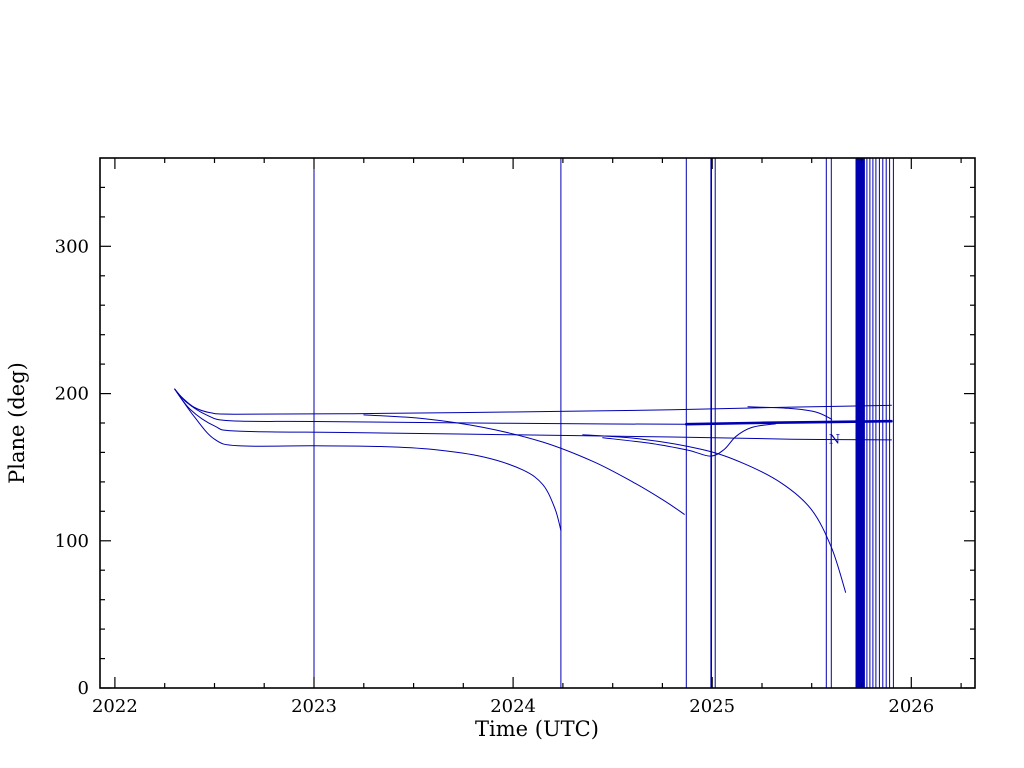  What do you see at coordinates (790, 413) in the screenshot?
I see `series-track-8-arc` at bounding box center [790, 413].